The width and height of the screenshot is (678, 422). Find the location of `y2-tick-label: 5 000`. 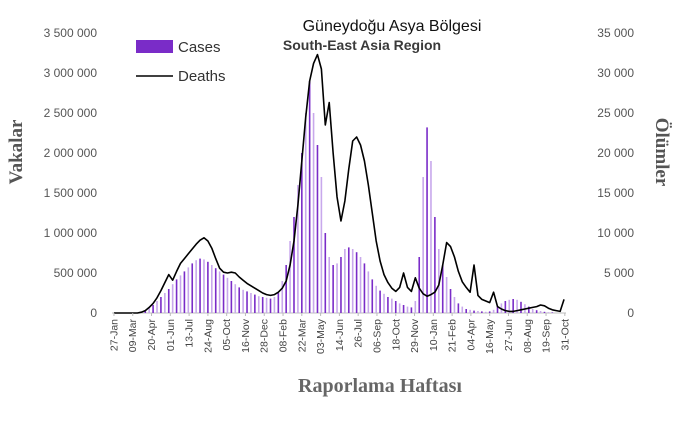

y2-tick-label: 5 000 is located at coordinates (619, 273).